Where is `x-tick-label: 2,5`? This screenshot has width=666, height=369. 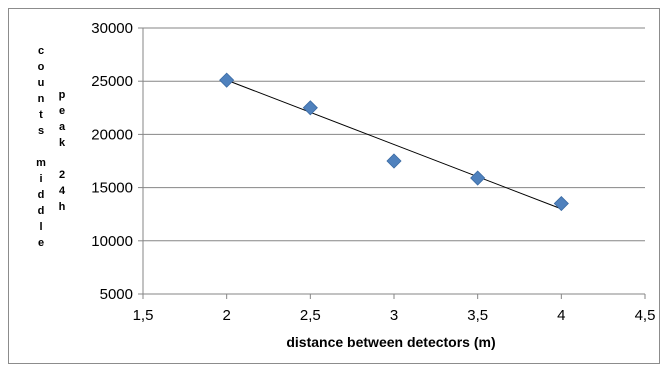
x-tick-label: 2,5 is located at coordinates (310, 315).